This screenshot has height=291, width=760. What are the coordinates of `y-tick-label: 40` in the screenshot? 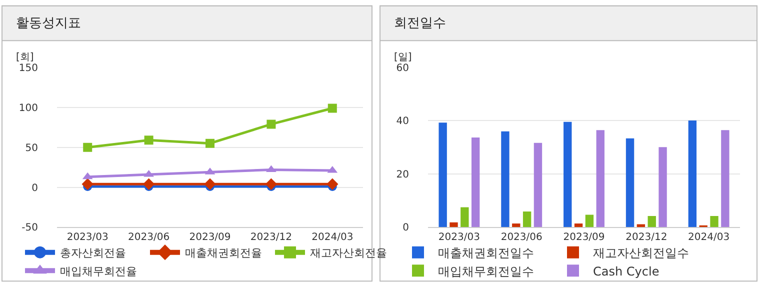 It's located at (402, 122).